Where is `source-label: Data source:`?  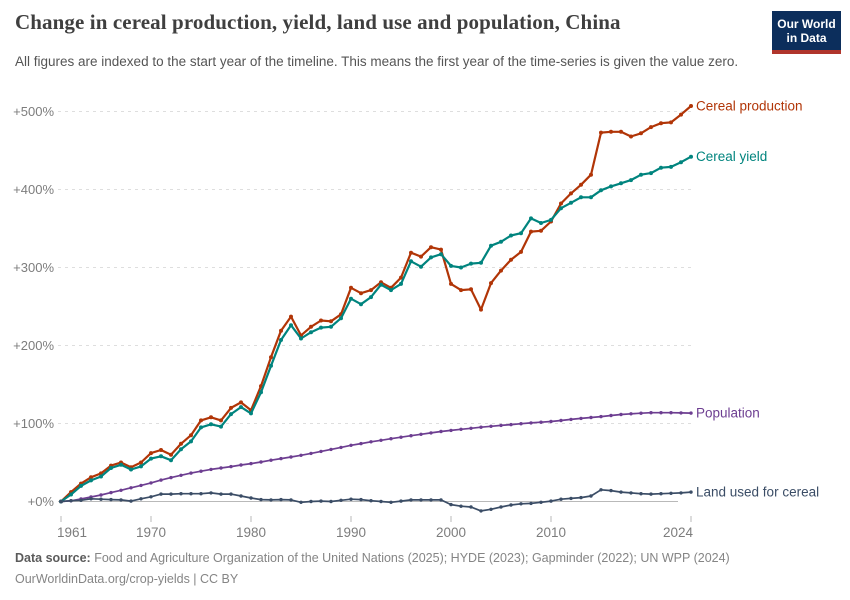
source-label: Data source: is located at coordinates (53, 558).